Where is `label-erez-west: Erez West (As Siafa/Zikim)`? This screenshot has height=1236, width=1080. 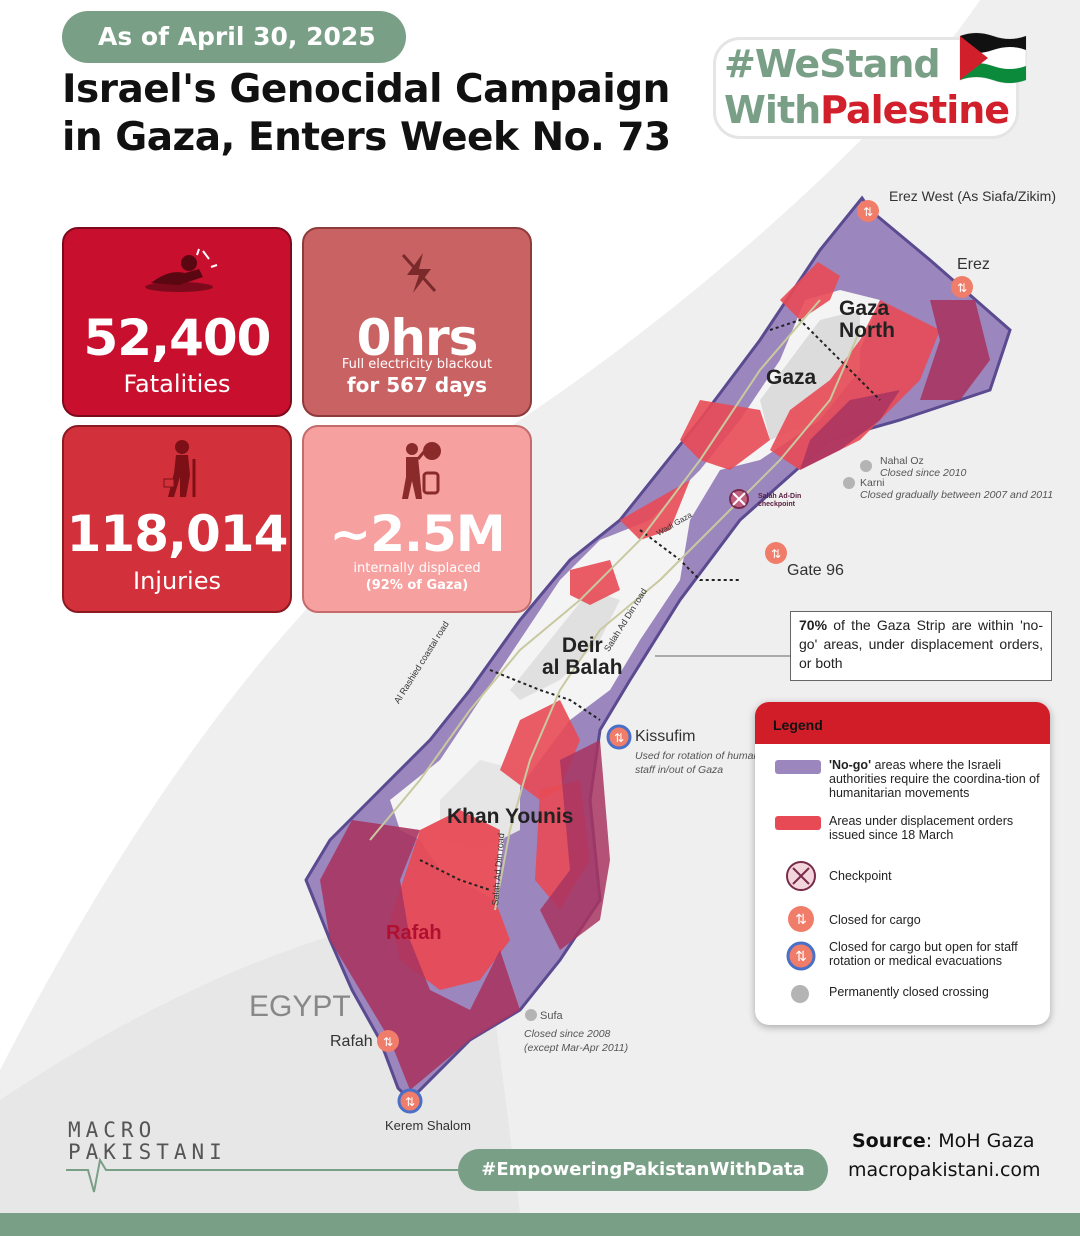 label-erez-west: Erez West (As Siafa/Zikim) is located at coordinates (972, 196).